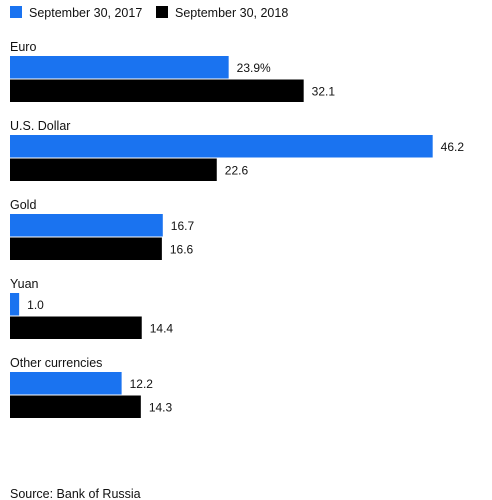  I want to click on value-label: 14.4, so click(162, 328).